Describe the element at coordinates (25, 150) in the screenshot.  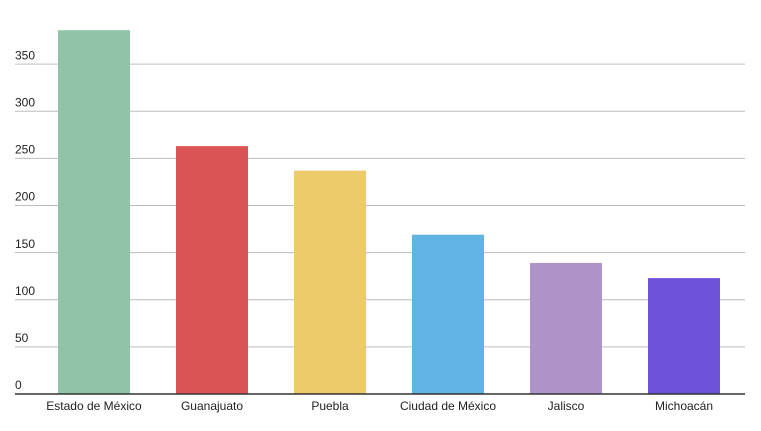
I see `y-tick-label: 250` at that location.